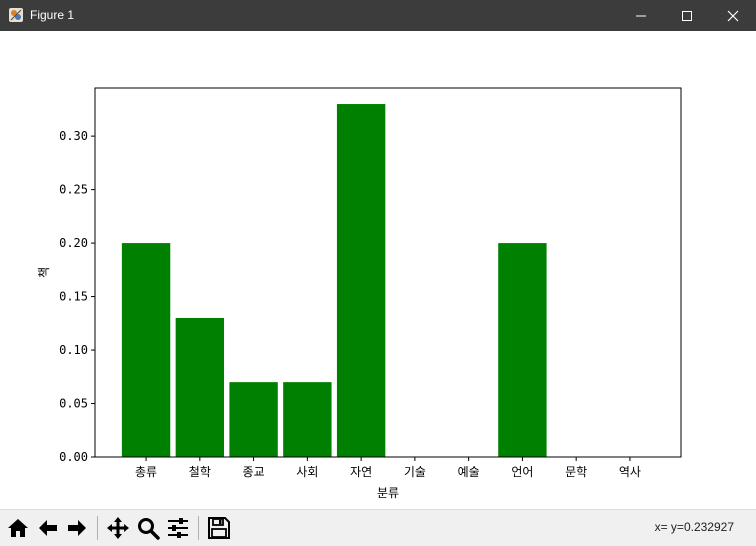 The width and height of the screenshot is (756, 546). I want to click on forward-button, so click(77, 528).